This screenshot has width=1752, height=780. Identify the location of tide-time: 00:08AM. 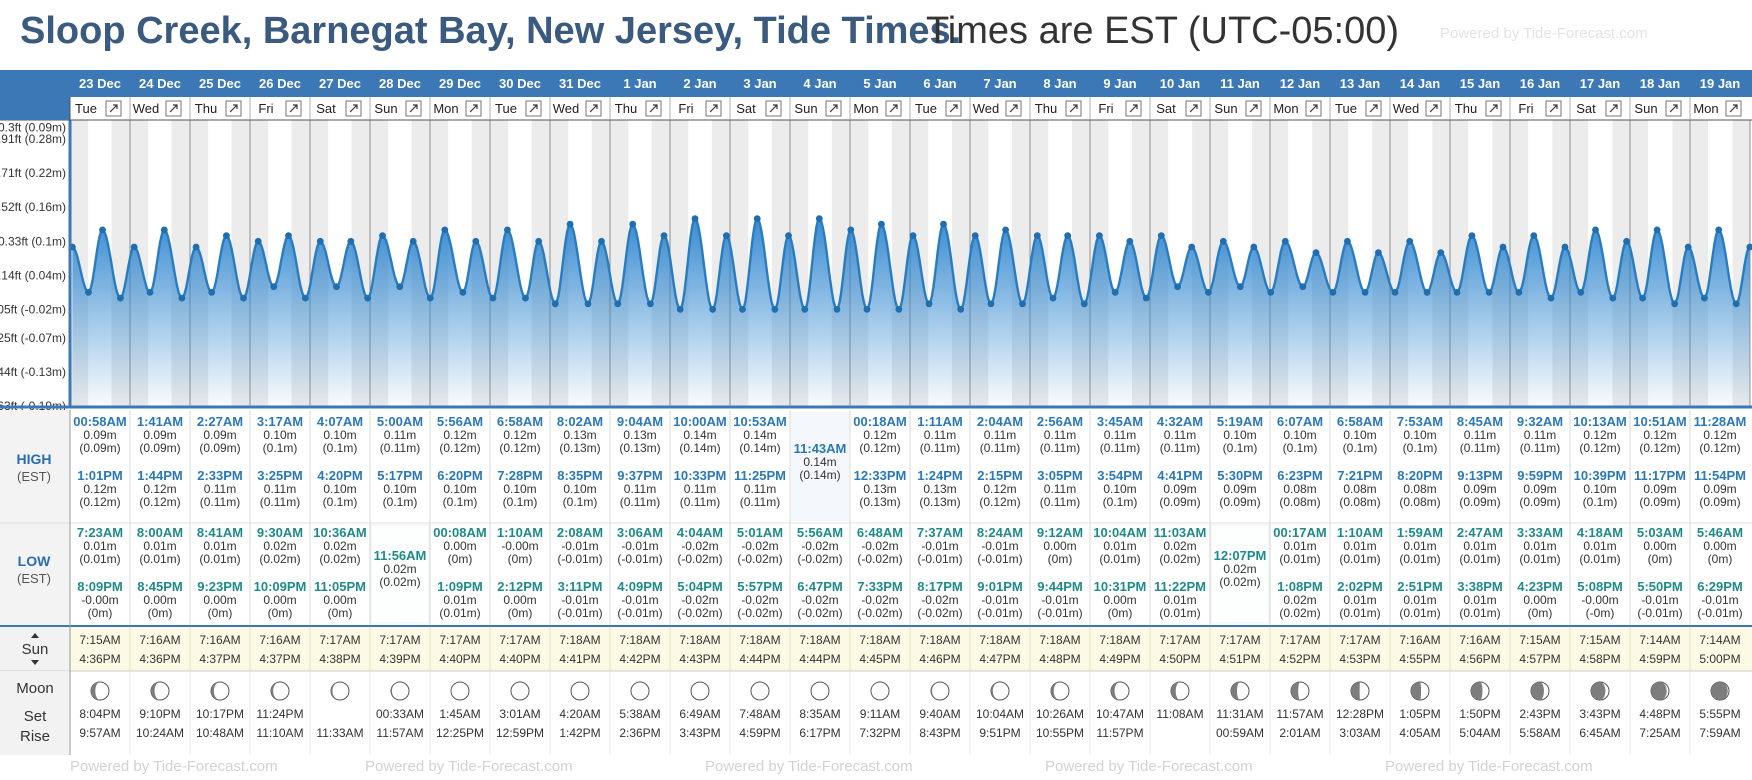
(459, 532).